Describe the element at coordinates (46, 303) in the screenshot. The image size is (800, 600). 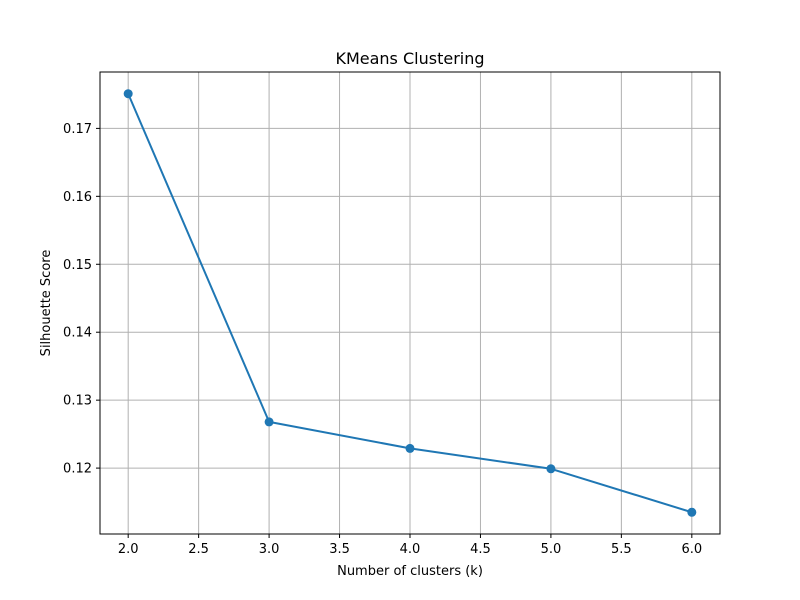
I see `y-axis-label: Silhouette Score` at that location.